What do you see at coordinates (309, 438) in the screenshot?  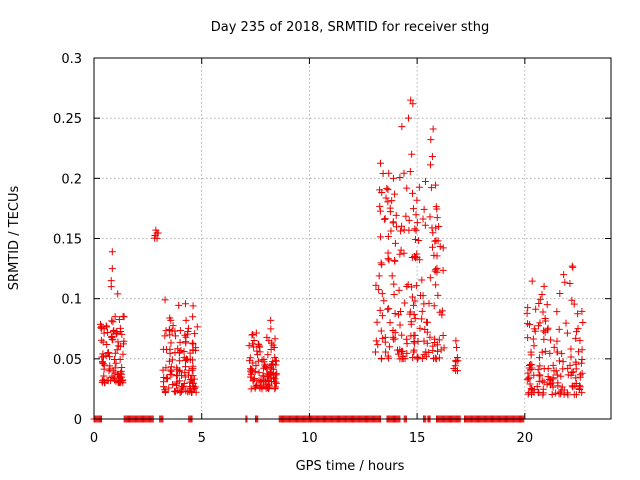 I see `x-tick-label: 10` at bounding box center [309, 438].